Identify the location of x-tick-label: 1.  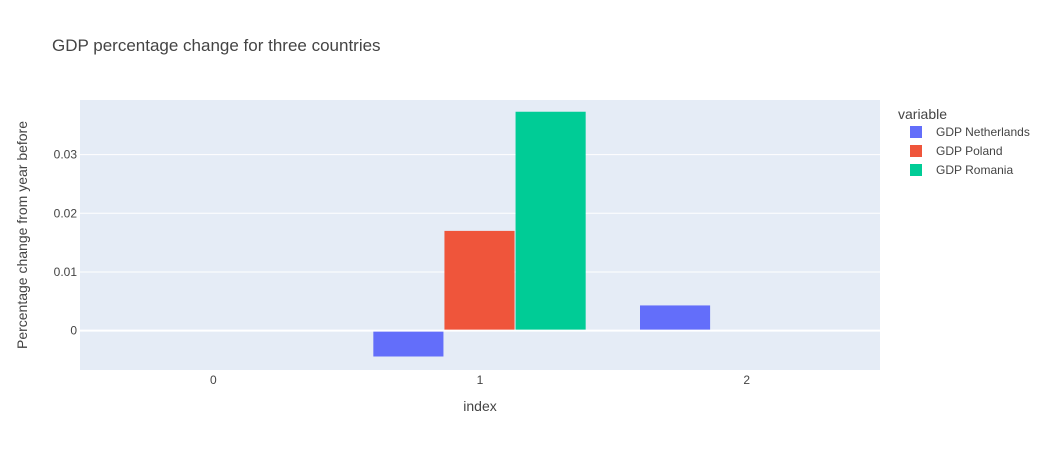
(480, 380).